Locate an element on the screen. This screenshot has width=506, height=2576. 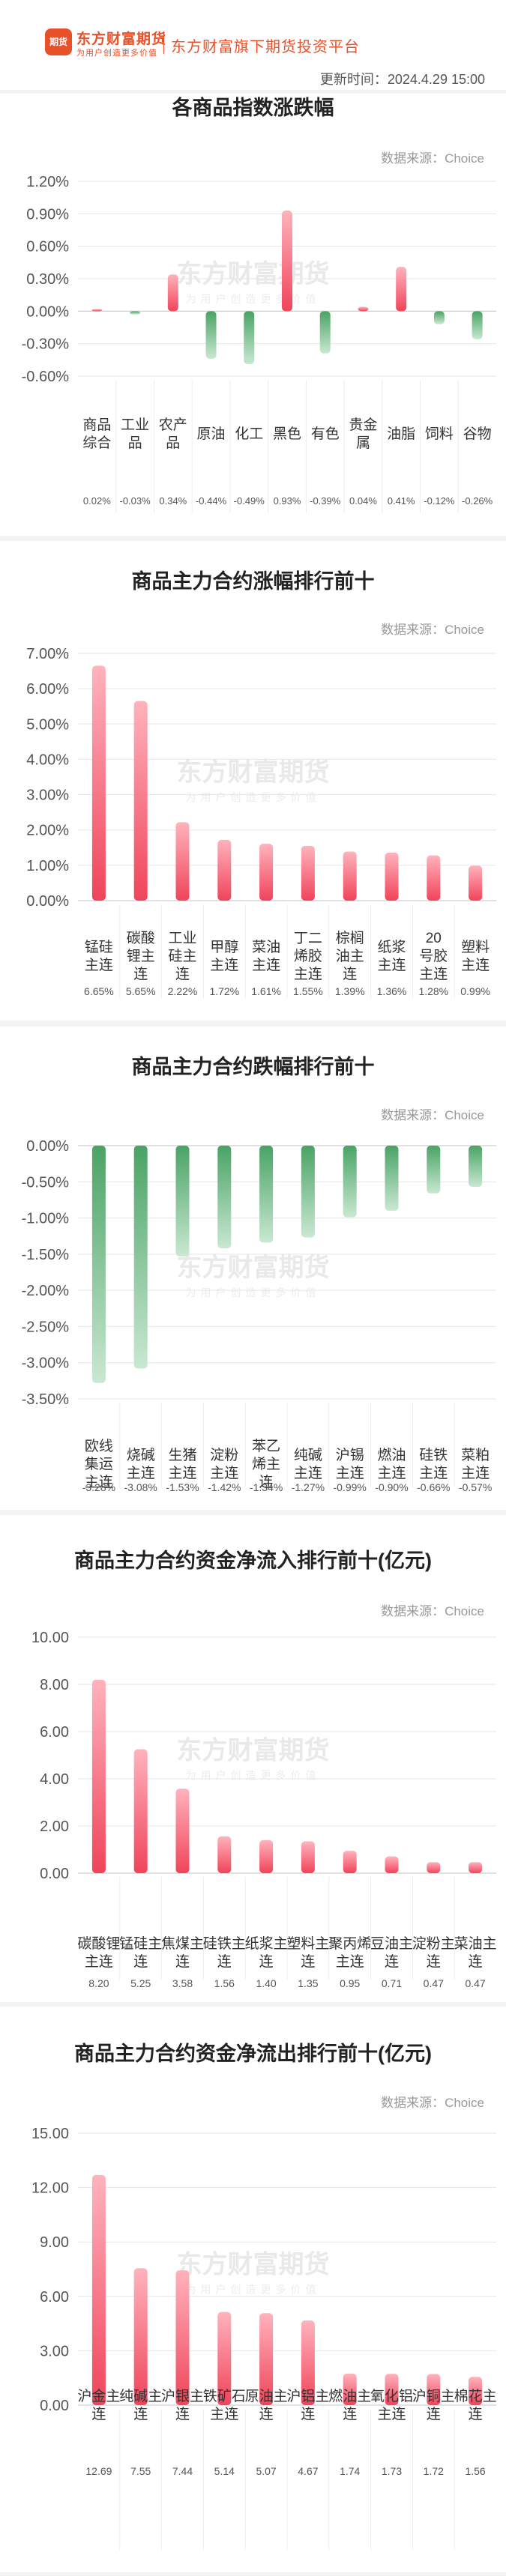
category-label: 沪银主连 is located at coordinates (182, 2405).